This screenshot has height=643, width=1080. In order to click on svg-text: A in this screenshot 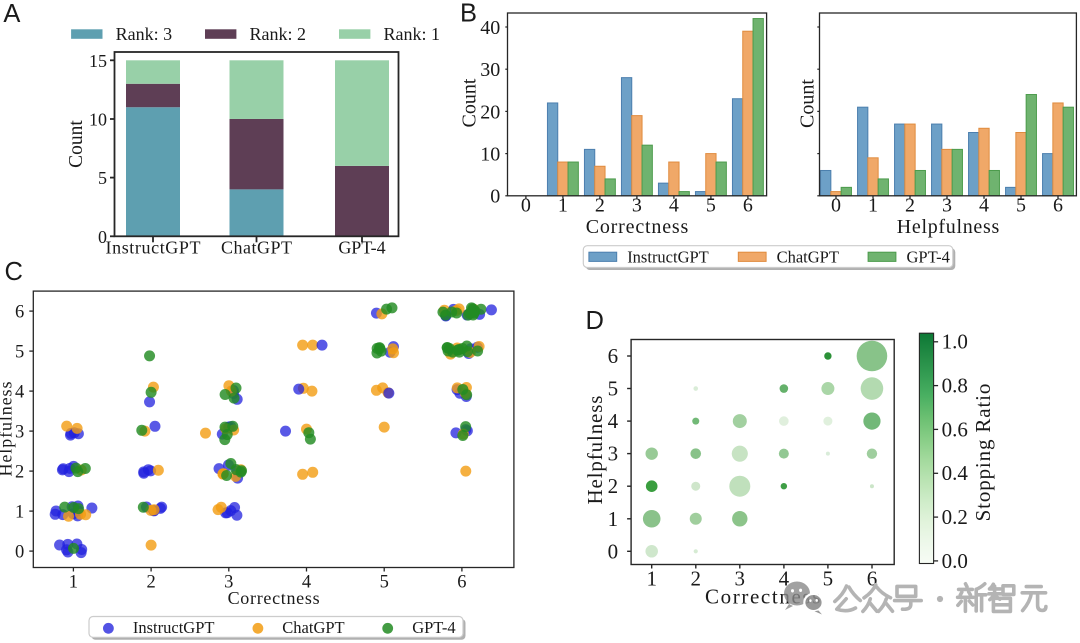, I will do `click(11, 14)`.